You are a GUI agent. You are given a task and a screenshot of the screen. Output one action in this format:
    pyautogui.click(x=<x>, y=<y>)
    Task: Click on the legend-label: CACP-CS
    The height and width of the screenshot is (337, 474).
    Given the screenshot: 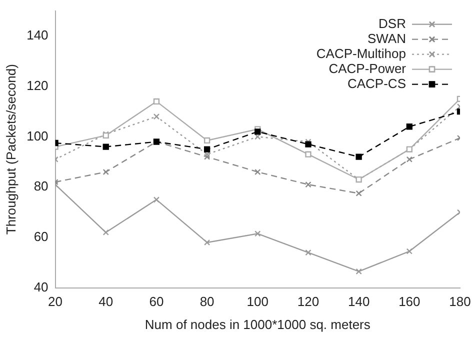 What is the action you would take?
    pyautogui.click(x=376, y=83)
    